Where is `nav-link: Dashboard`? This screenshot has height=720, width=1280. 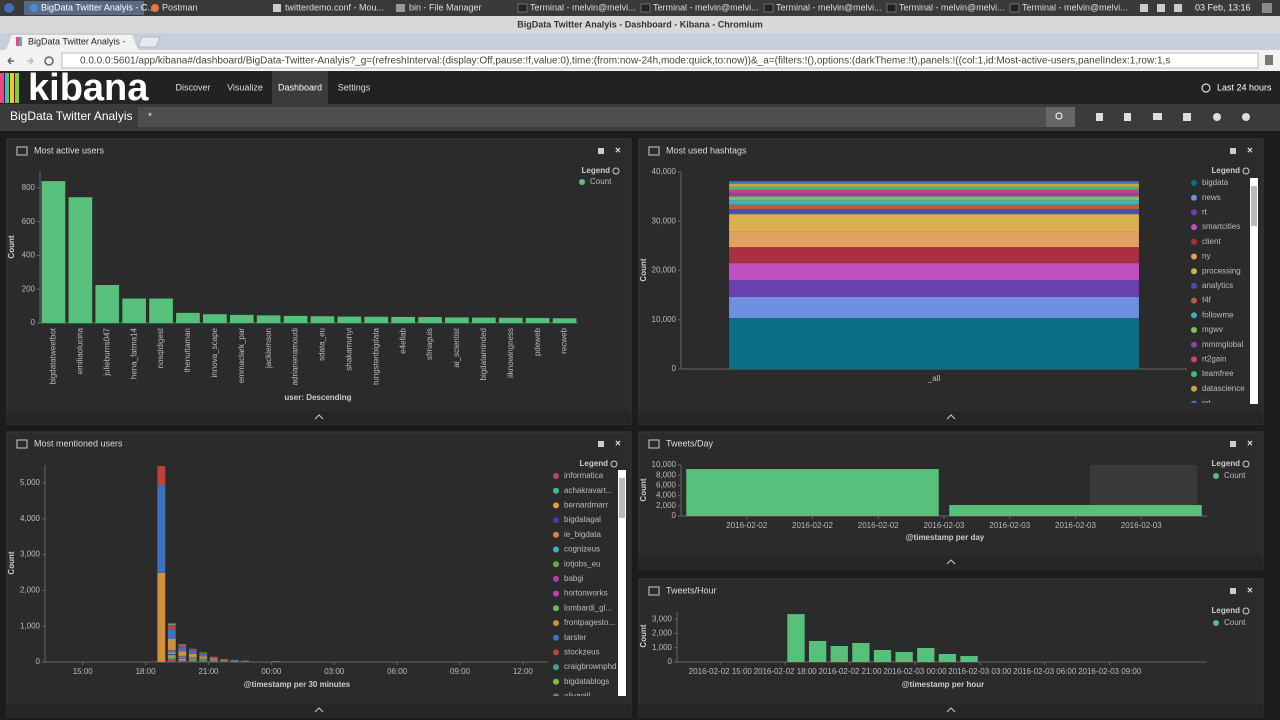 nav-link: Dashboard is located at coordinates (300, 87).